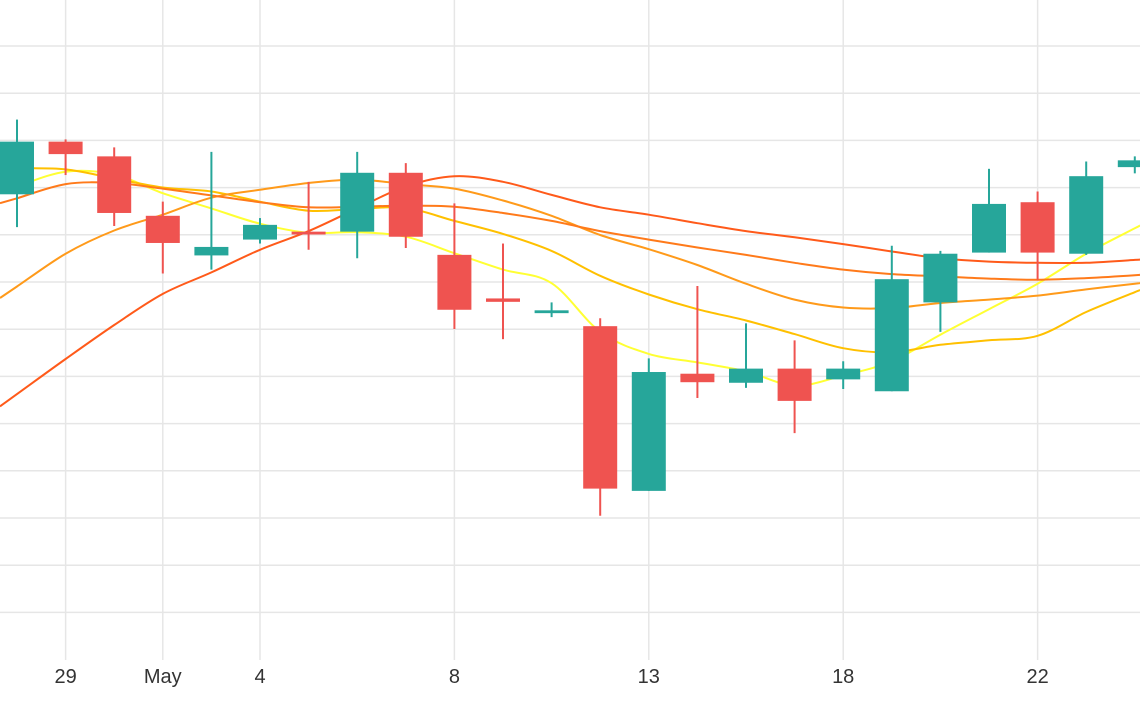  What do you see at coordinates (163, 677) in the screenshot?
I see `x-tick-label: May` at bounding box center [163, 677].